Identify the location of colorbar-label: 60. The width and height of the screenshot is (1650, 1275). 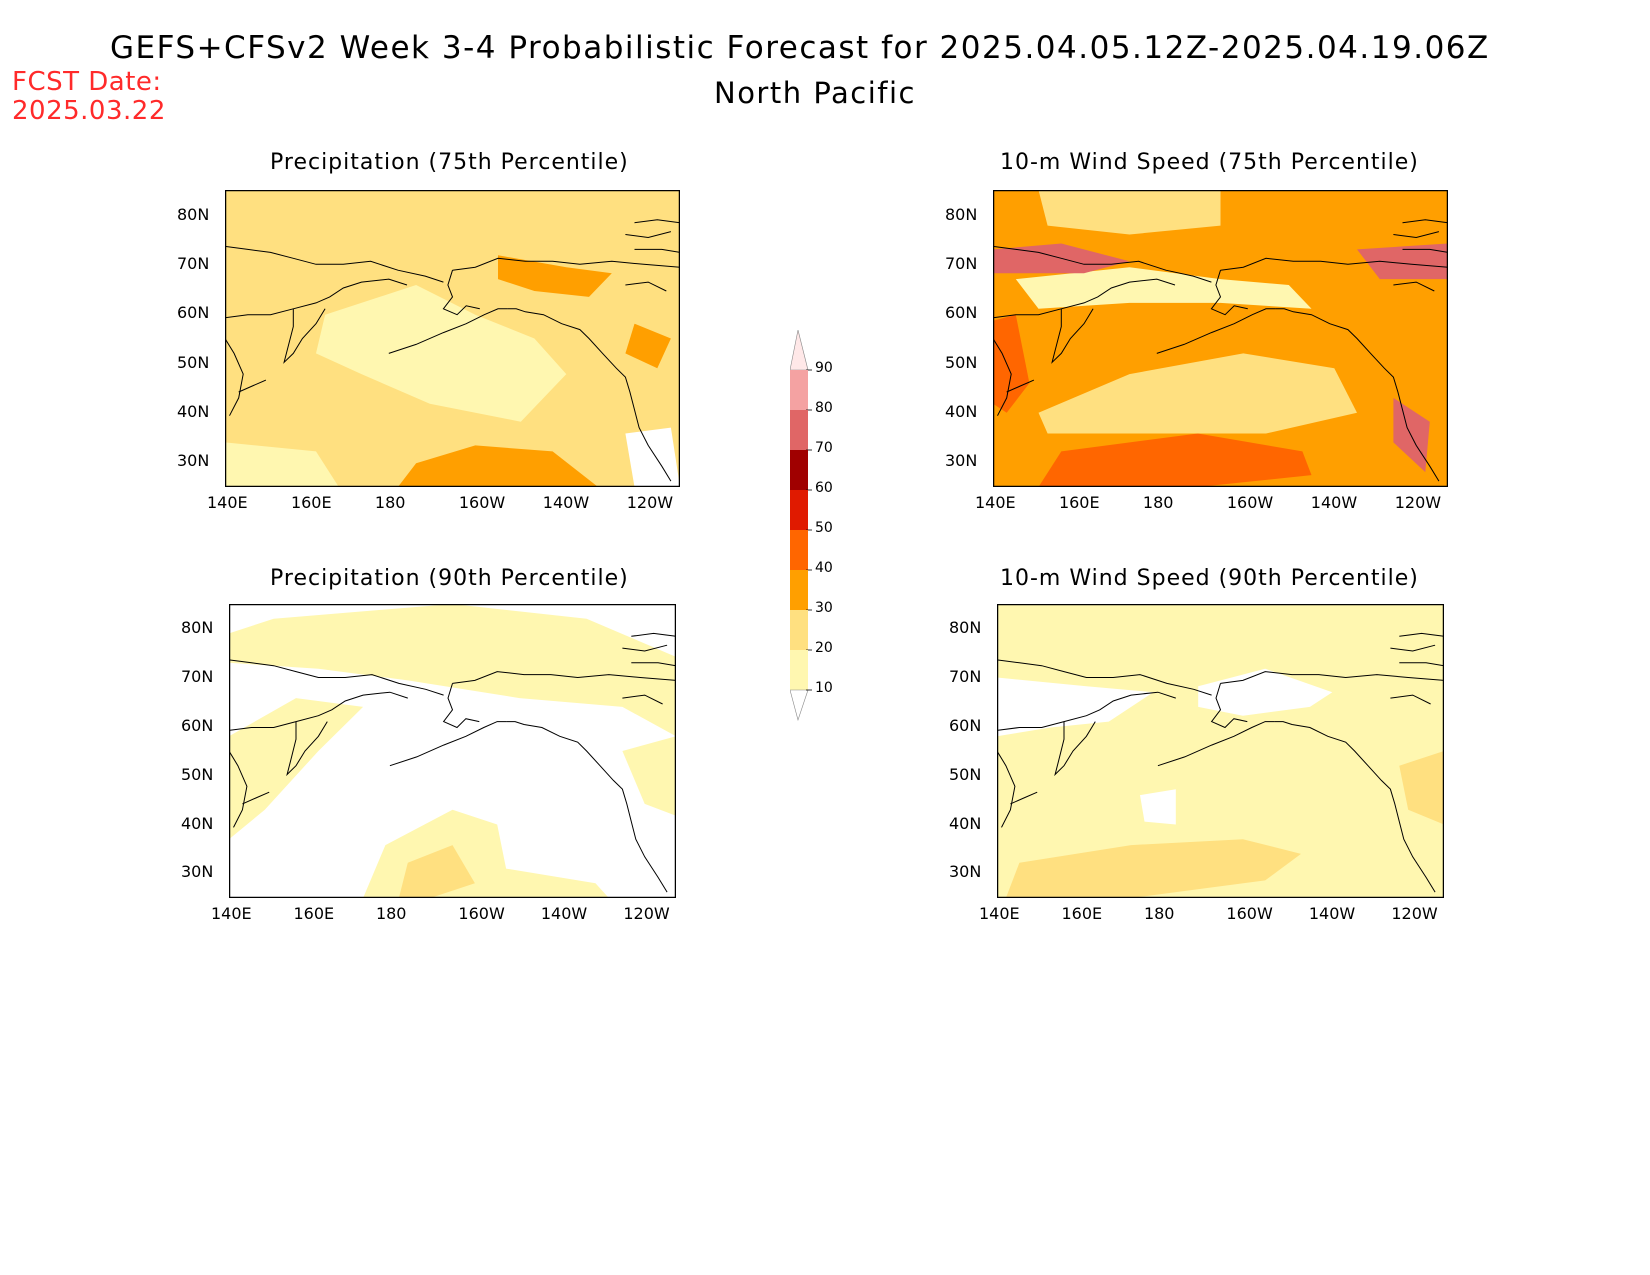
(824, 488).